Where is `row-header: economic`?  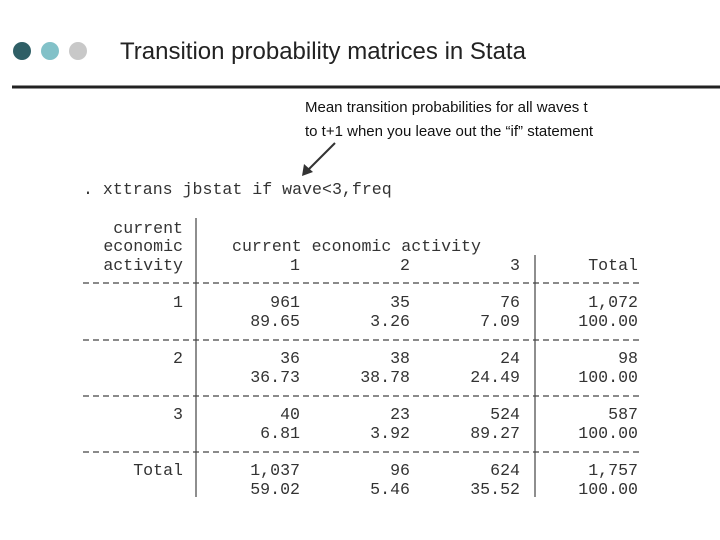
row-header: economic is located at coordinates (143, 246).